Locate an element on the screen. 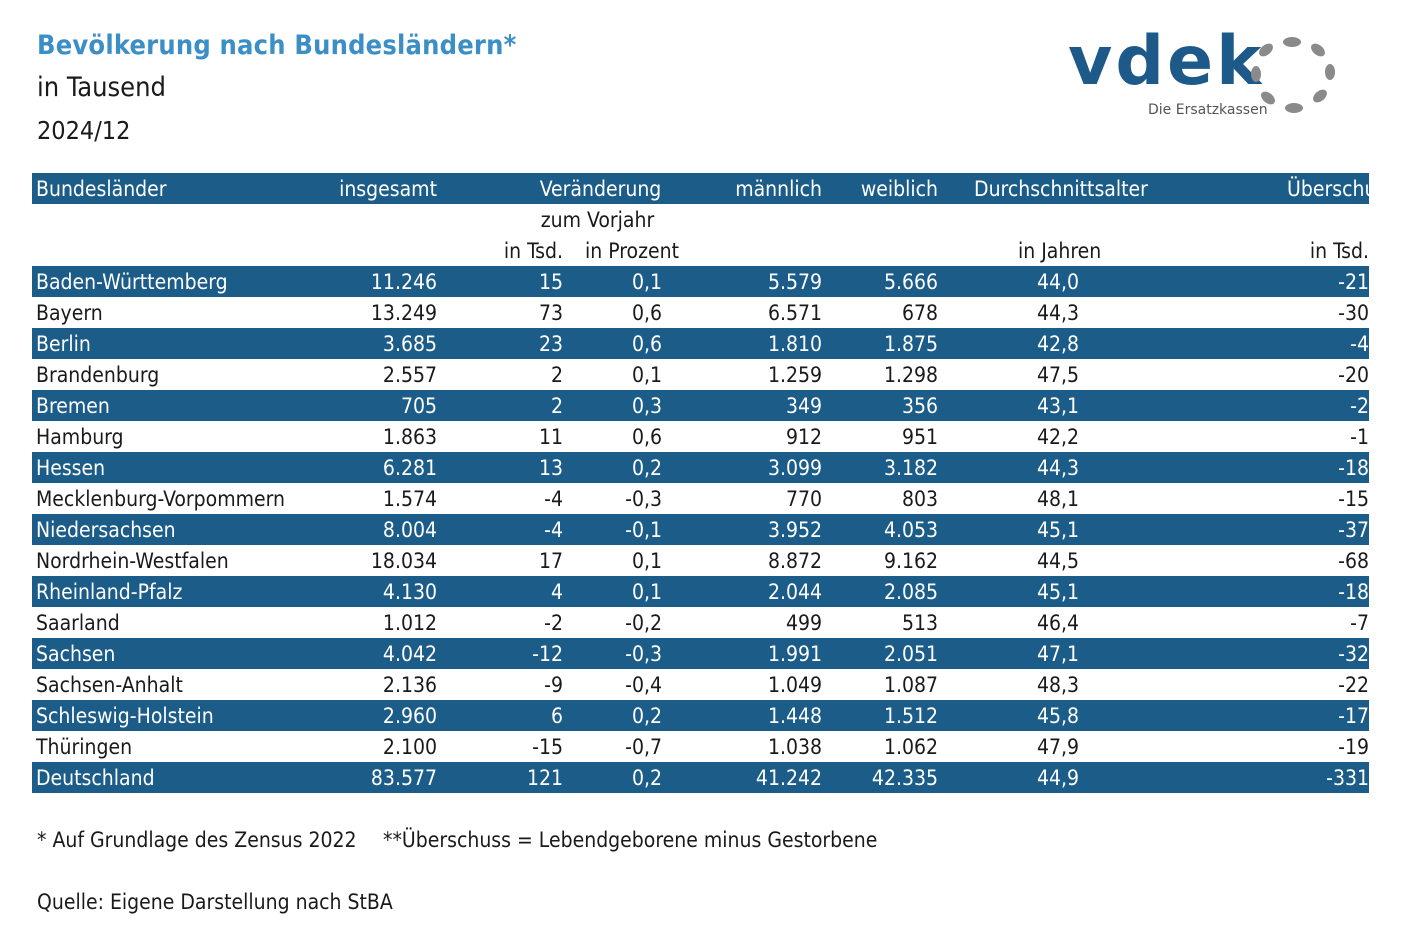 This screenshot has height=943, width=1410. cell-avg-age: 44,5 is located at coordinates (1058, 560).